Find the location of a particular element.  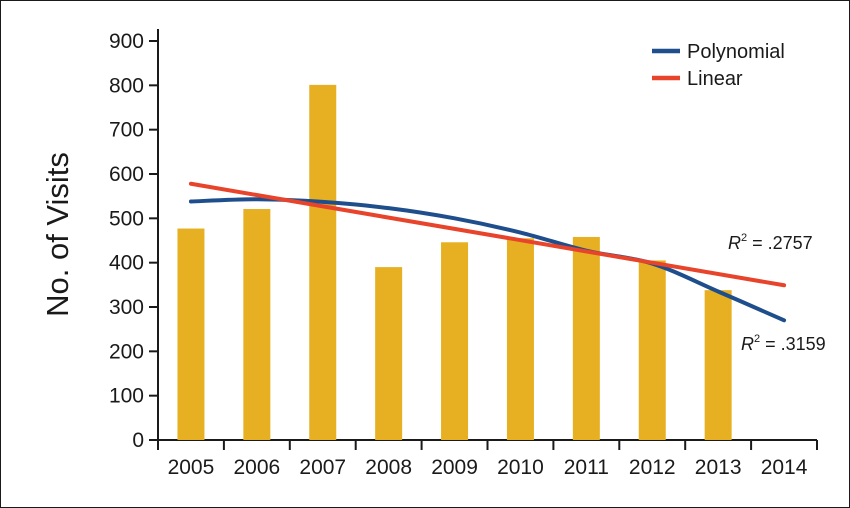

x-tick-label: 2008 is located at coordinates (388, 467).